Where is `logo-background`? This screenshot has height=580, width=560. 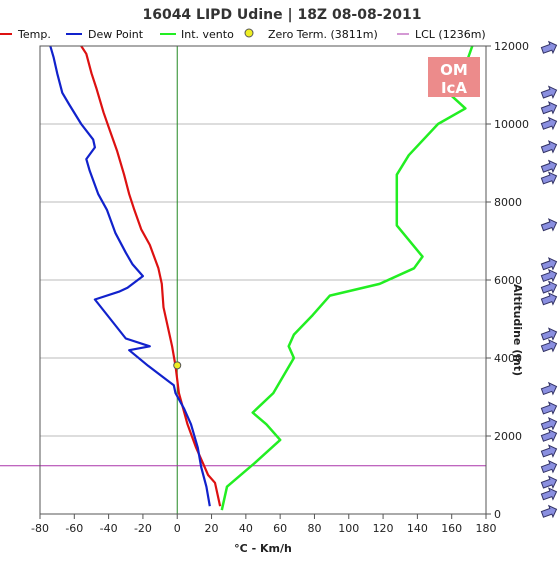 logo-background is located at coordinates (454, 77).